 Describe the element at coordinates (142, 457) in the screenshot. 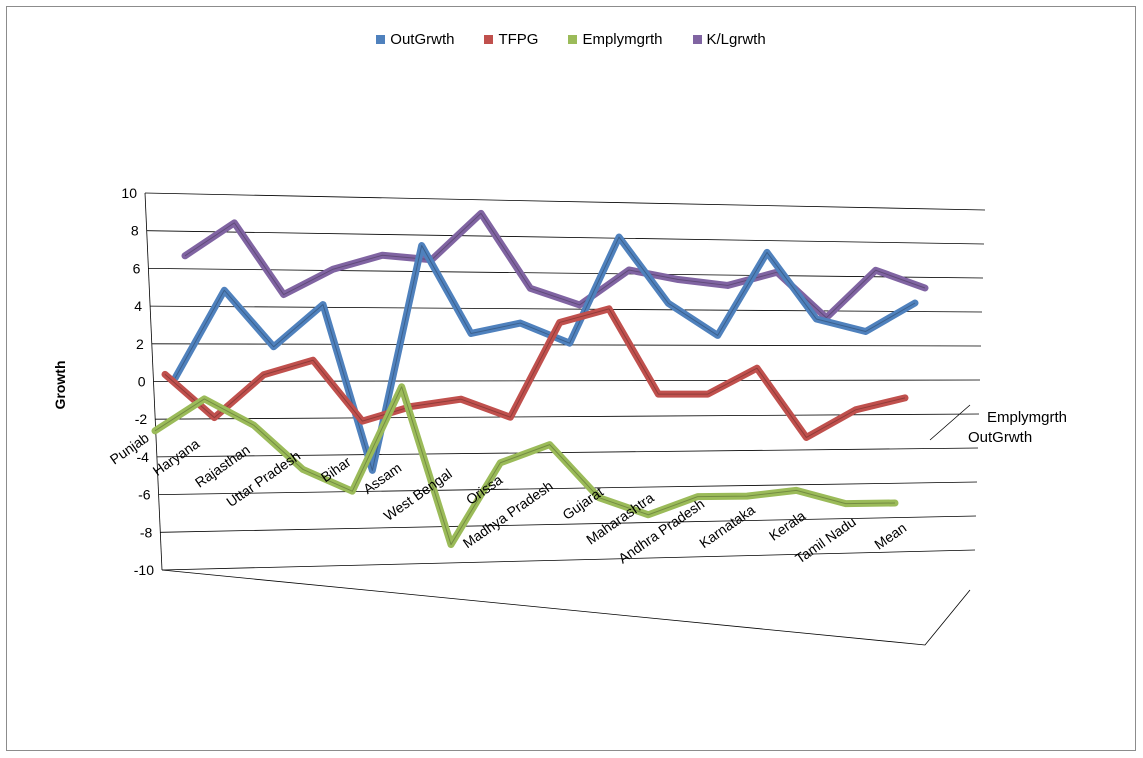

I see `y-tick-label: -4` at that location.